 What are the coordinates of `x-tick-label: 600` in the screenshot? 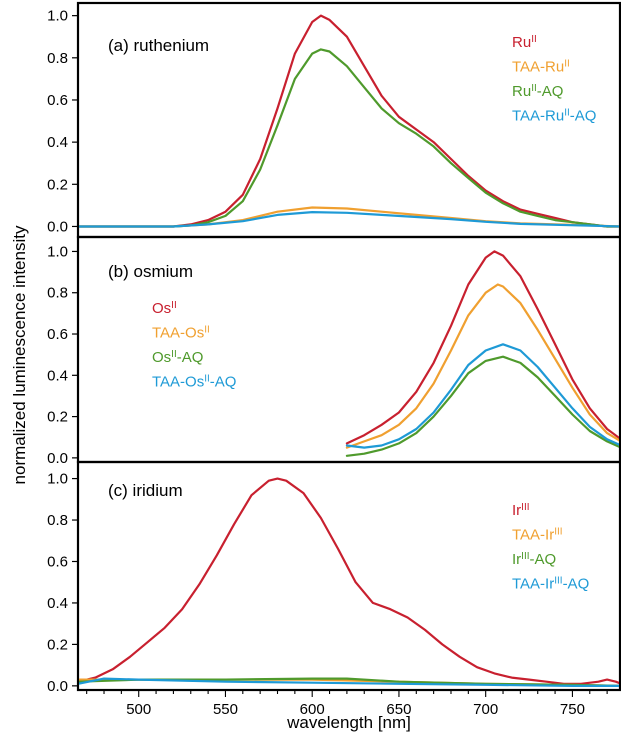 It's located at (312, 709).